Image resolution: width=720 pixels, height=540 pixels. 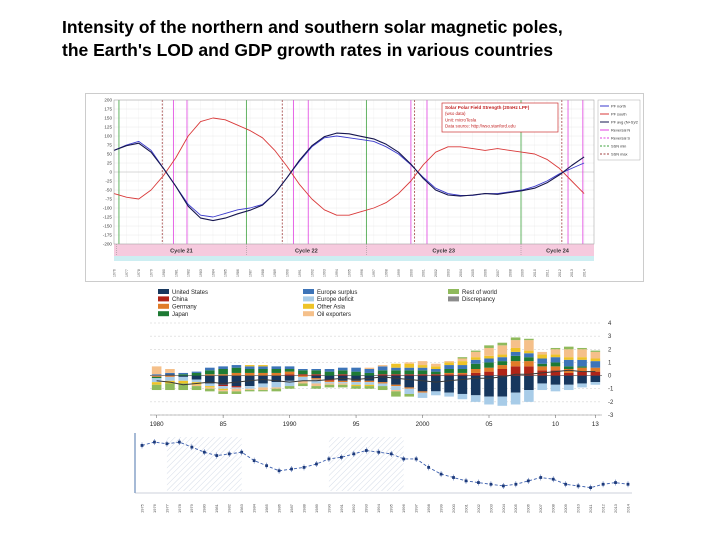 What do you see at coordinates (114, 273) in the screenshot?
I see `svg-text: 1976` at bounding box center [114, 273].